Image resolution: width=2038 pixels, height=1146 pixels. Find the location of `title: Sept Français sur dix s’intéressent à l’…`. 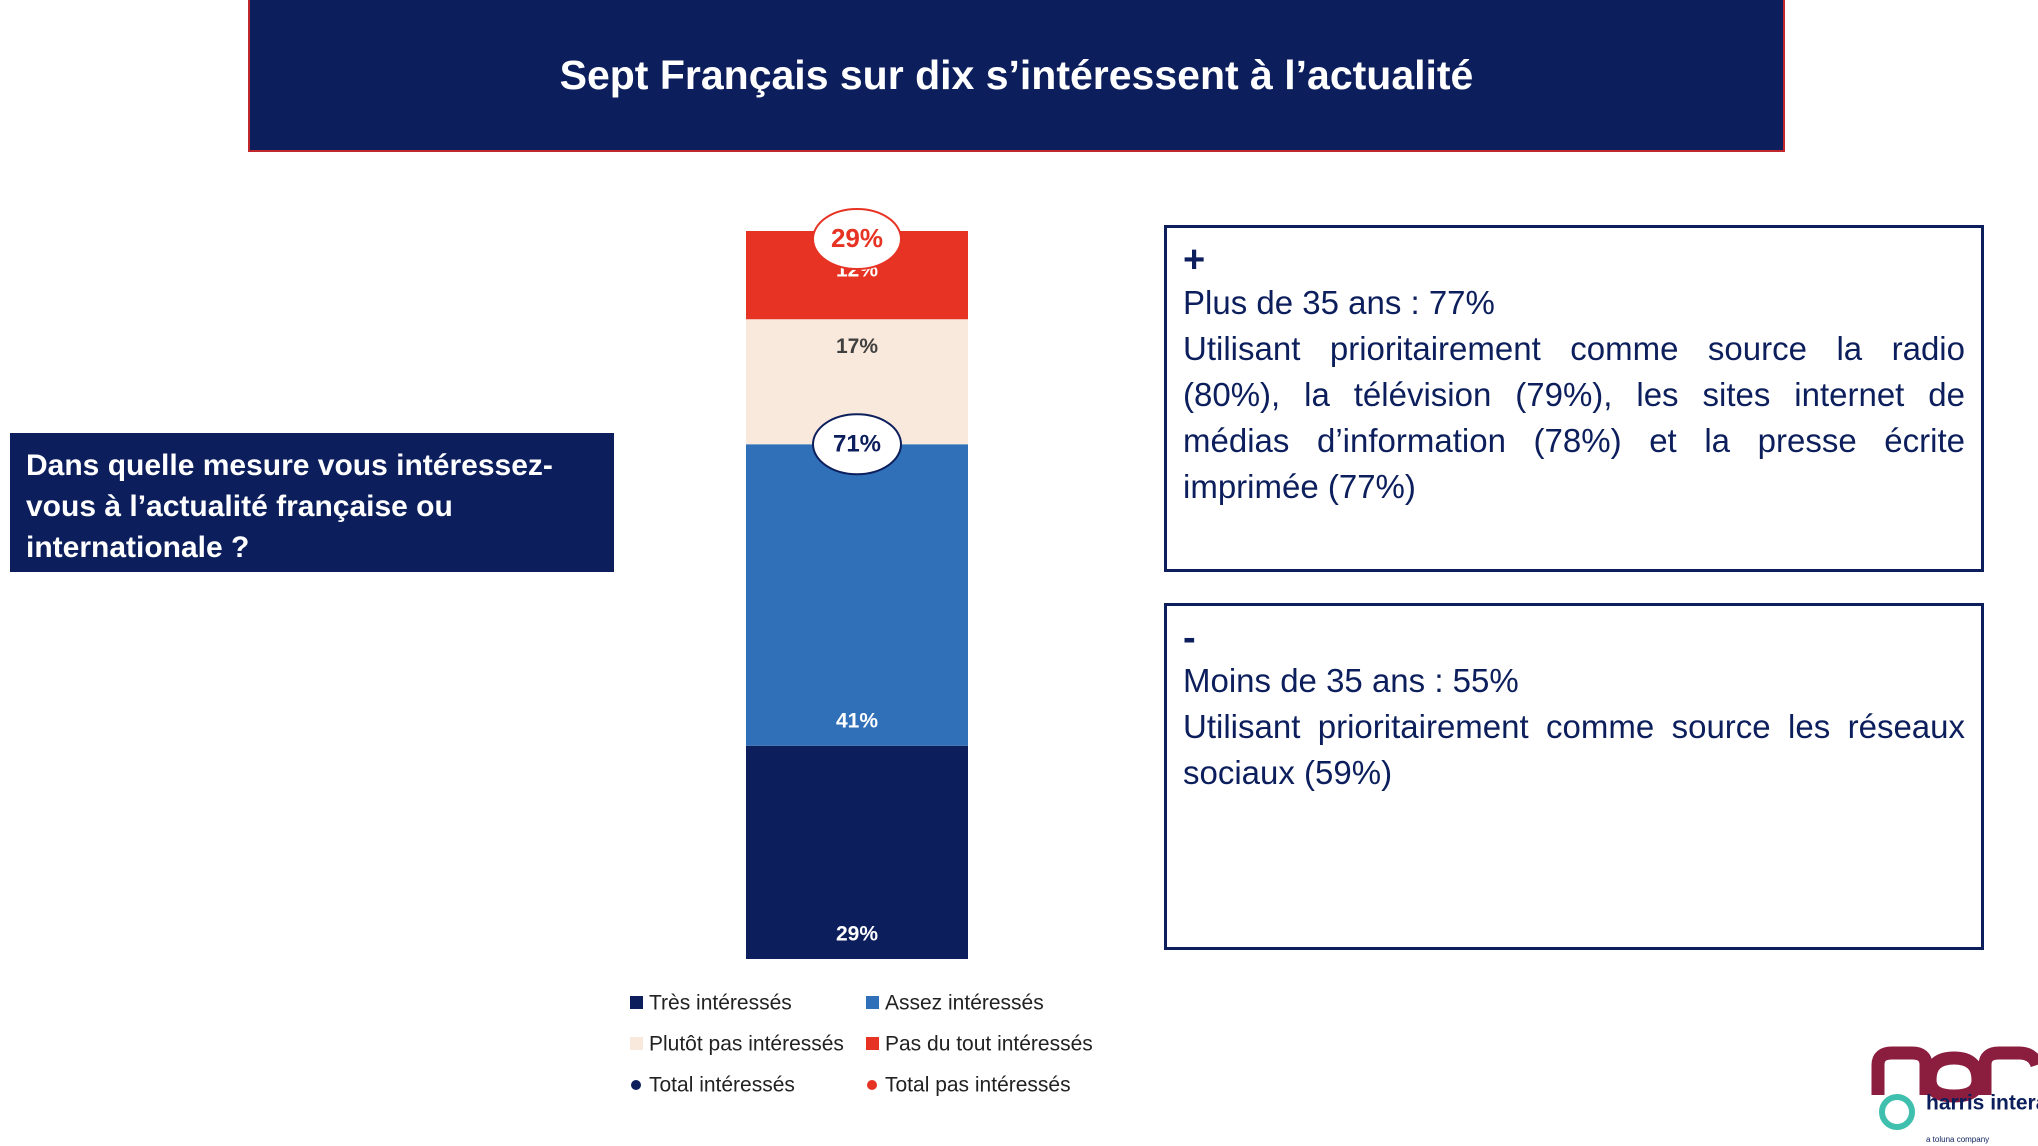

title: Sept Français sur dix s’intéressent à l’… is located at coordinates (1016, 76).